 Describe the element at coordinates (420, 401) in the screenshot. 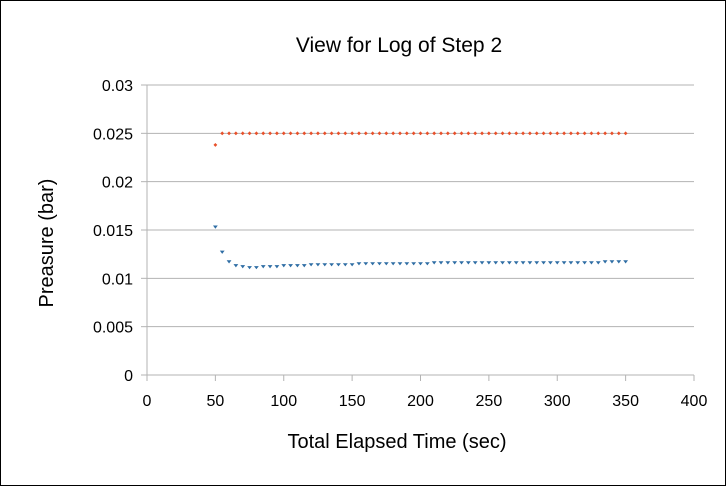

I see `x-tick-label: 200` at that location.